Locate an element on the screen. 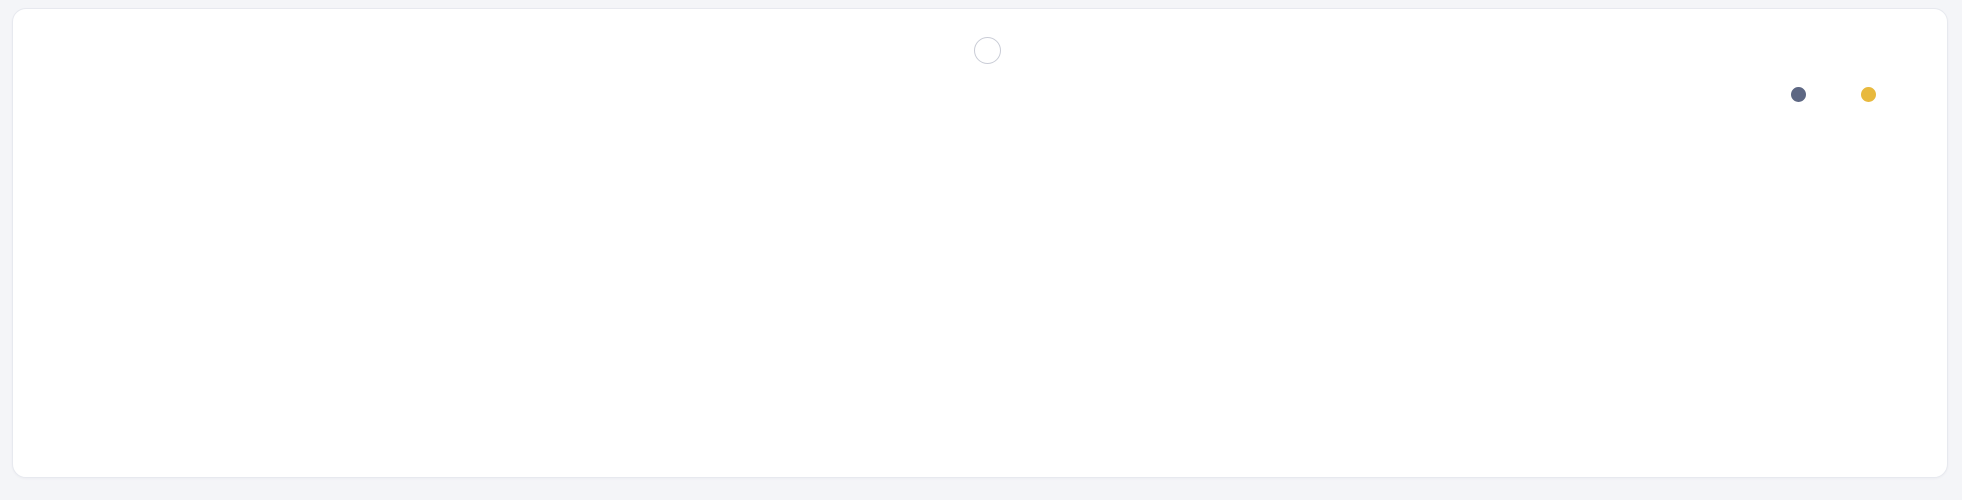  legend-item-live is located at coordinates (1804, 94).